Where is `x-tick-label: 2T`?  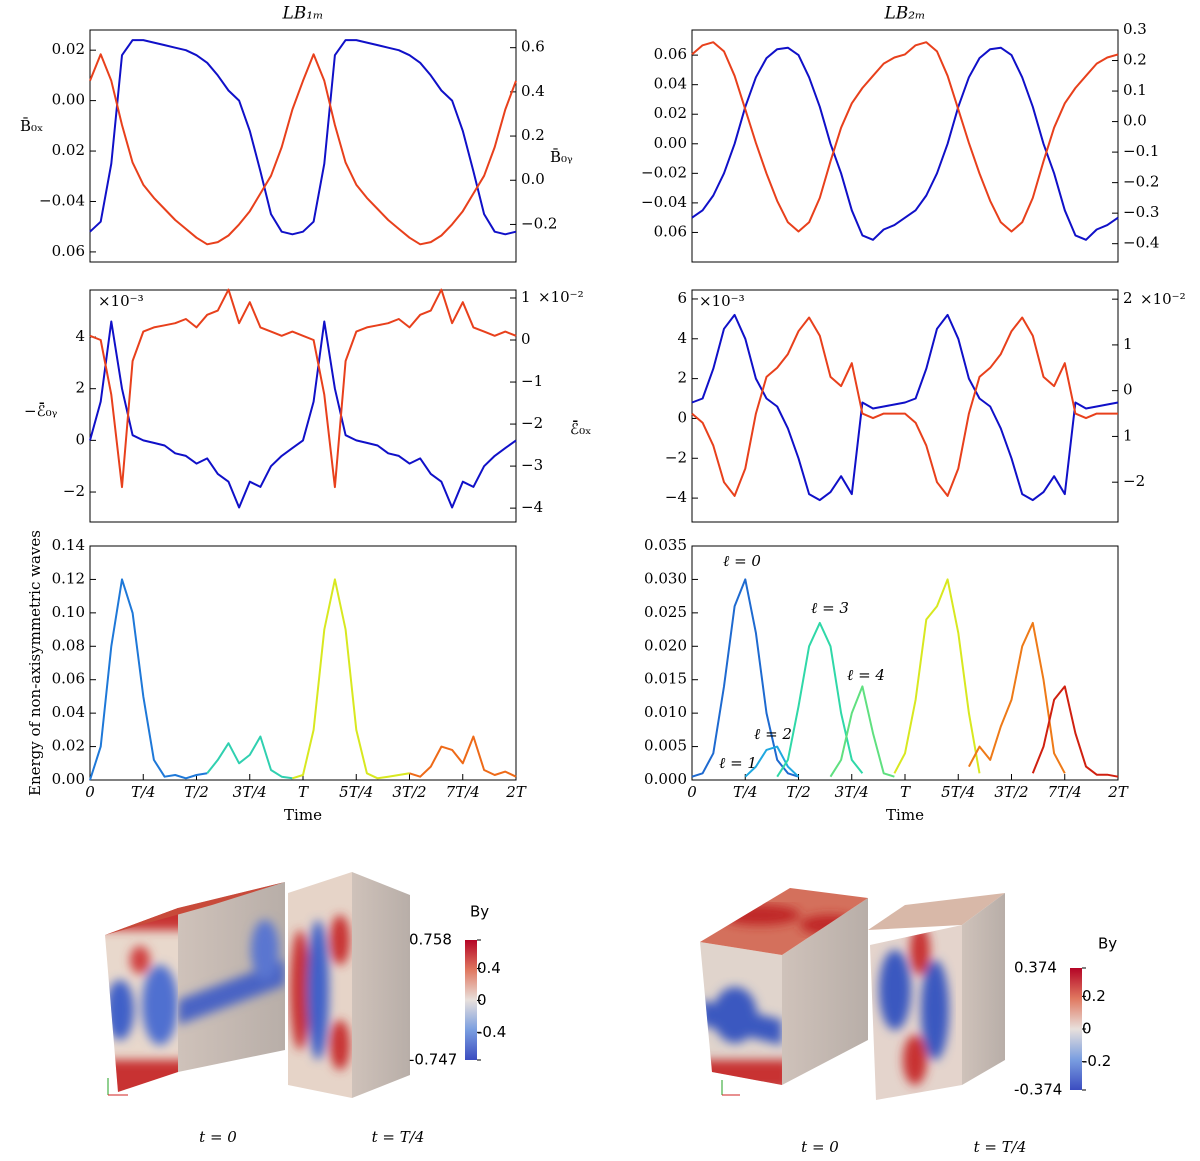
x-tick-label: 2T is located at coordinates (1118, 792).